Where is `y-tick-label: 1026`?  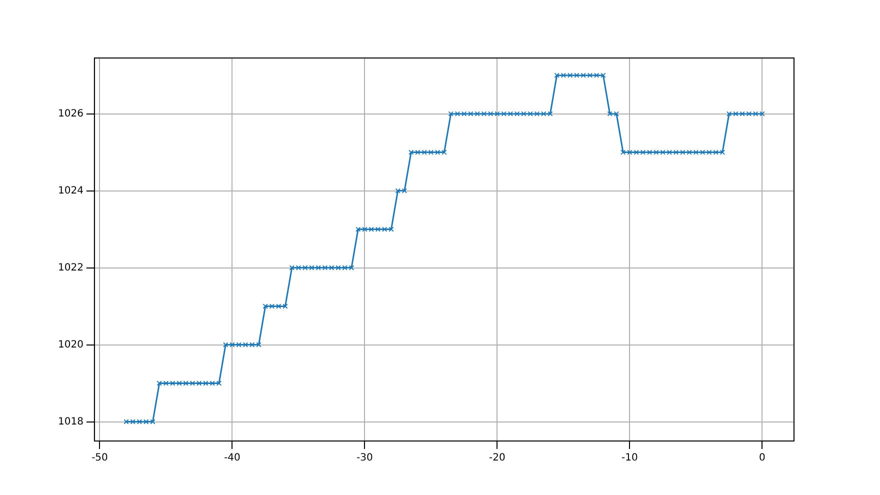
y-tick-label: 1026 is located at coordinates (71, 114).